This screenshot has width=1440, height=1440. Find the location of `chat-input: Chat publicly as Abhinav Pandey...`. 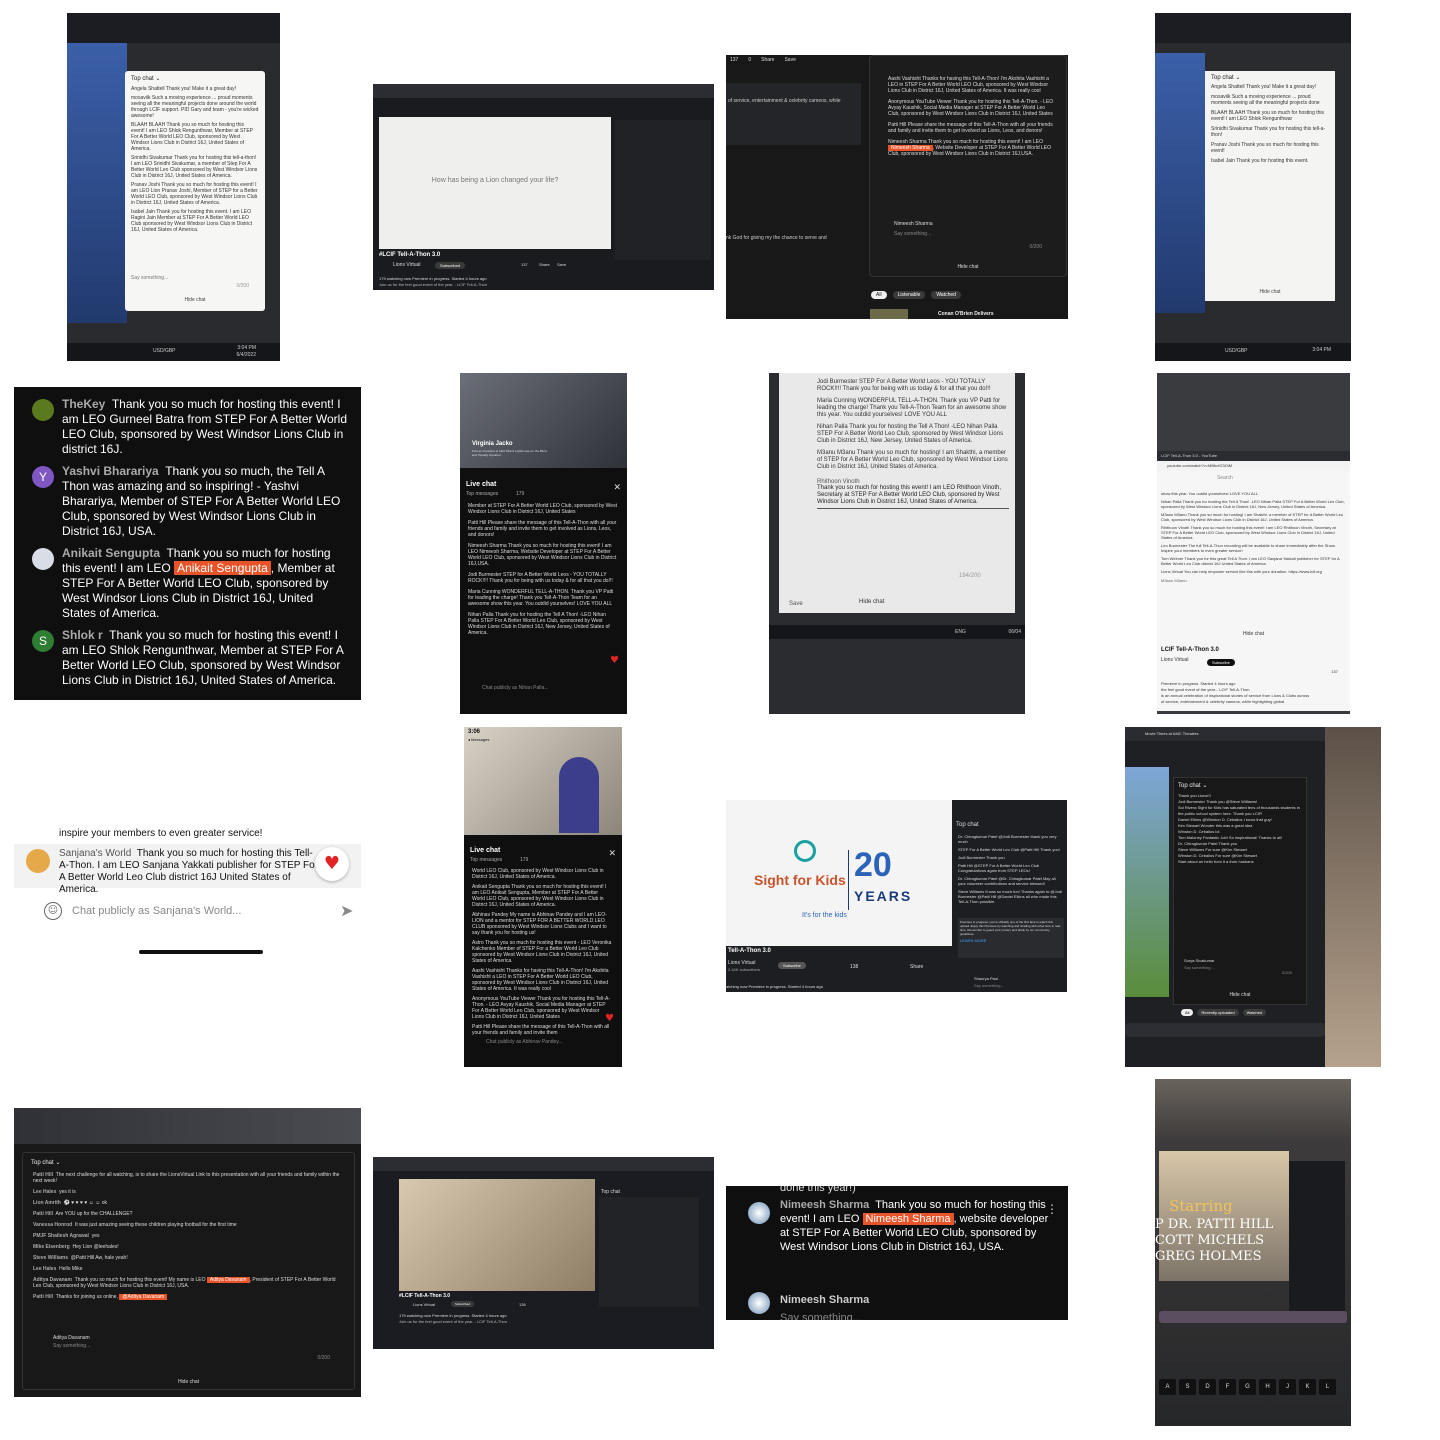

chat-input: Chat publicly as Abhinav Pandey... is located at coordinates (524, 1042).